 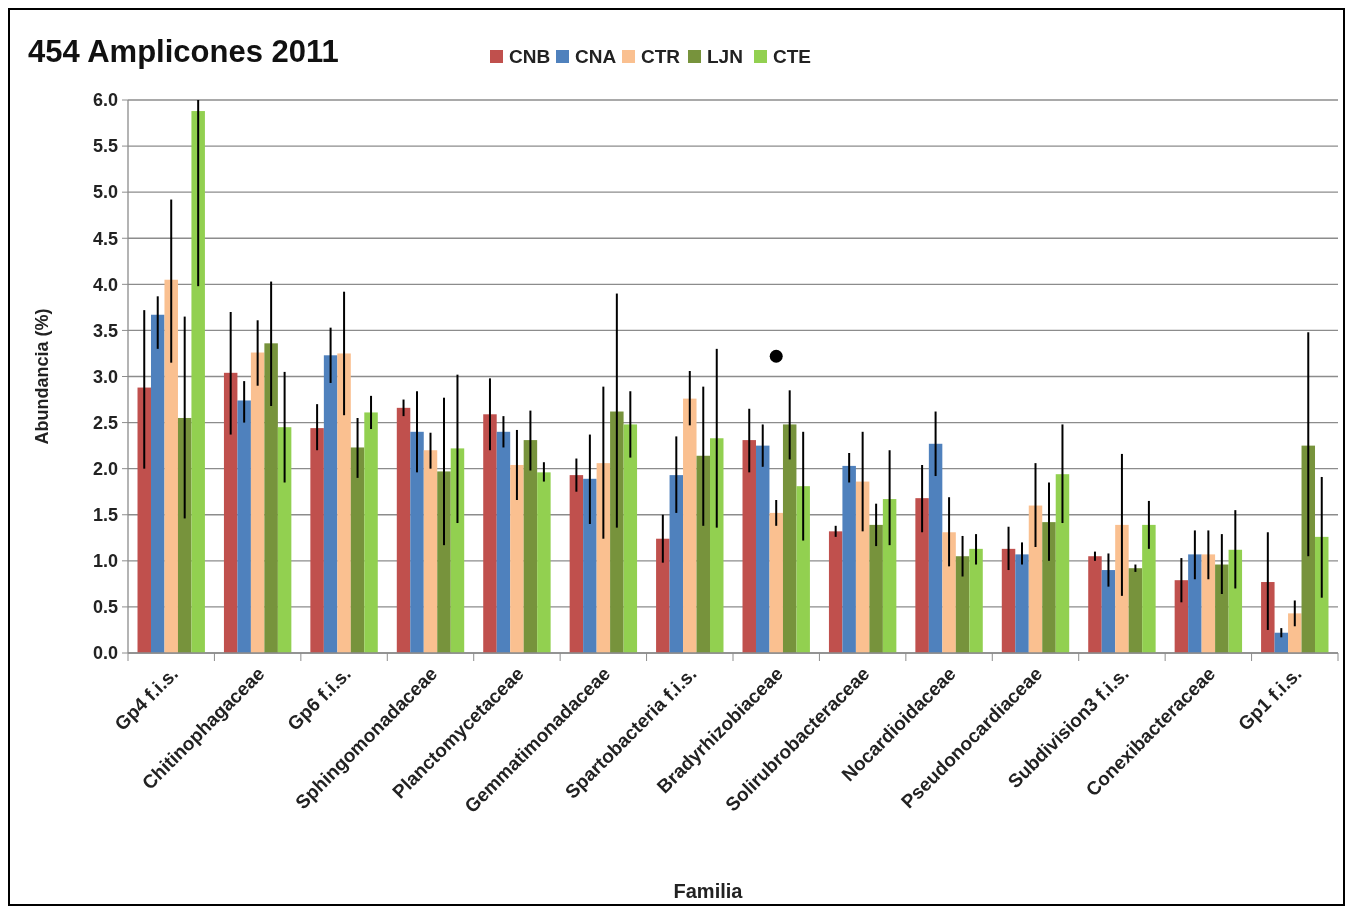 What do you see at coordinates (105, 561) in the screenshot?
I see `y-tick-label: 1.0` at bounding box center [105, 561].